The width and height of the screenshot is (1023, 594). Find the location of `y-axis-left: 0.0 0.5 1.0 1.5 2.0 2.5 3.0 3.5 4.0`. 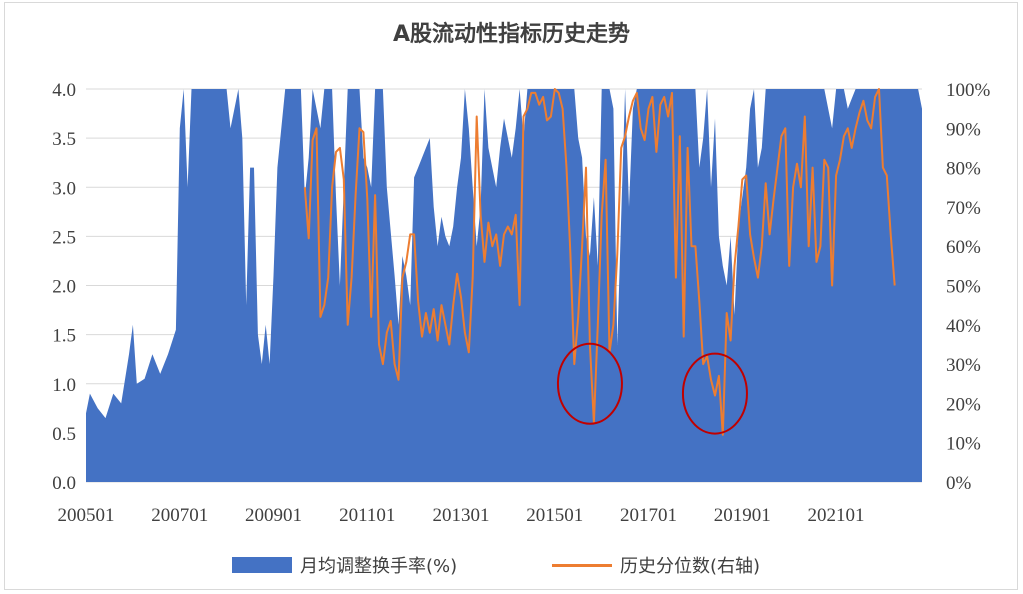

y-axis-left: 0.0 0.5 1.0 1.5 2.0 2.5 3.0 3.5 4.0 is located at coordinates (64, 287).